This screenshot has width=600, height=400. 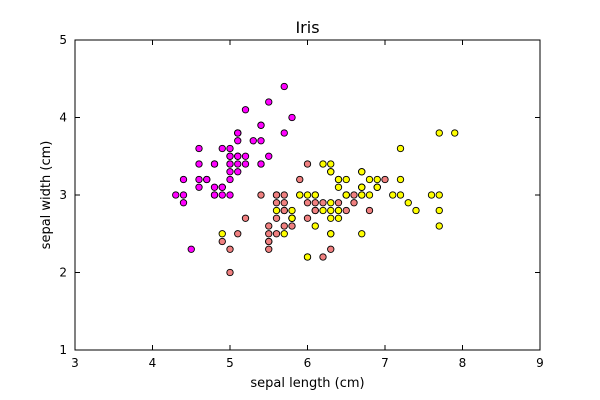 What do you see at coordinates (63, 40) in the screenshot?
I see `y-tick-label: 5` at bounding box center [63, 40].